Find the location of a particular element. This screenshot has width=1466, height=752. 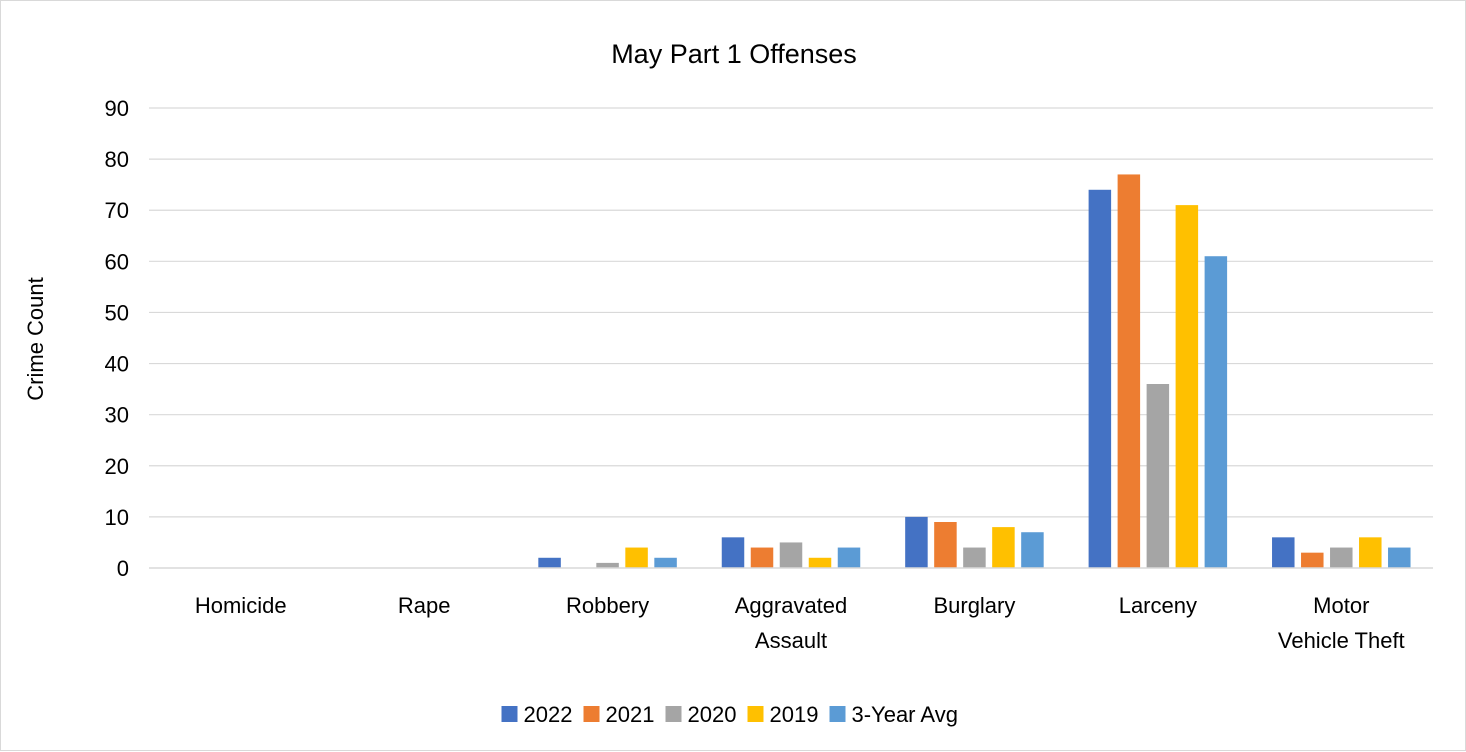

y-tick-label: 20 is located at coordinates (117, 466).